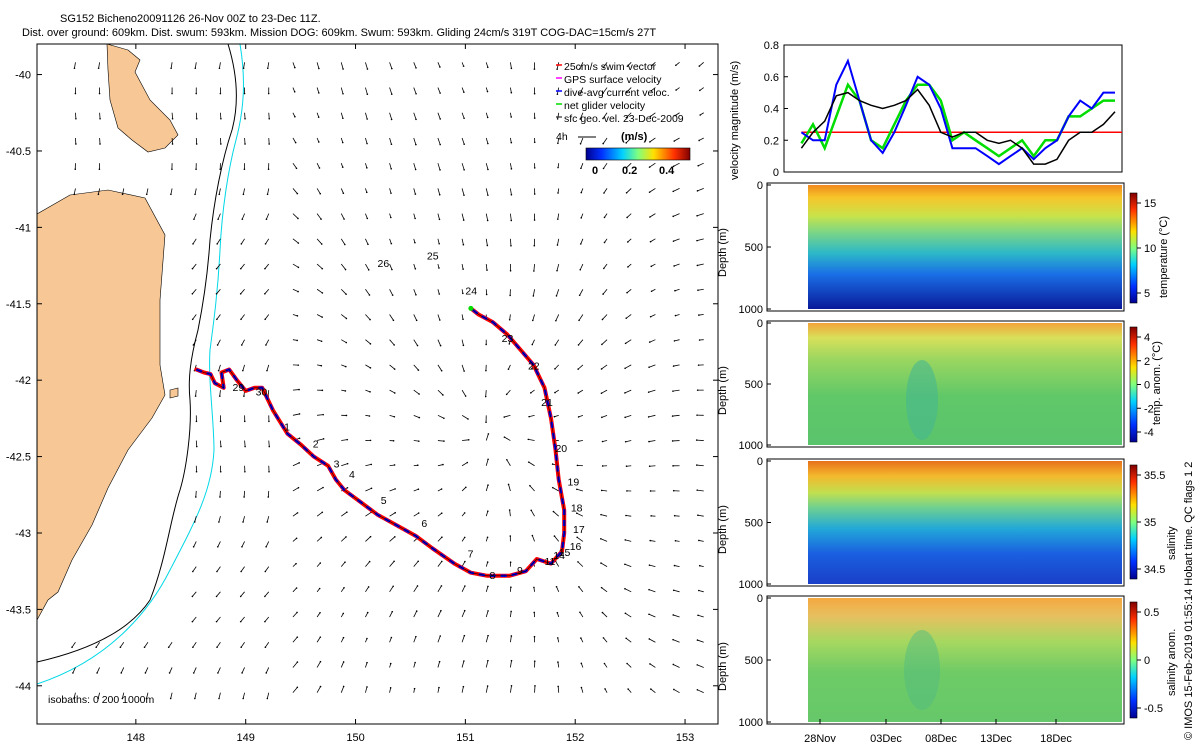 The height and width of the screenshot is (750, 1200). Describe the element at coordinates (1172, 662) in the screenshot. I see `salinity-anomaly-cbar-label: salinity anom.` at that location.